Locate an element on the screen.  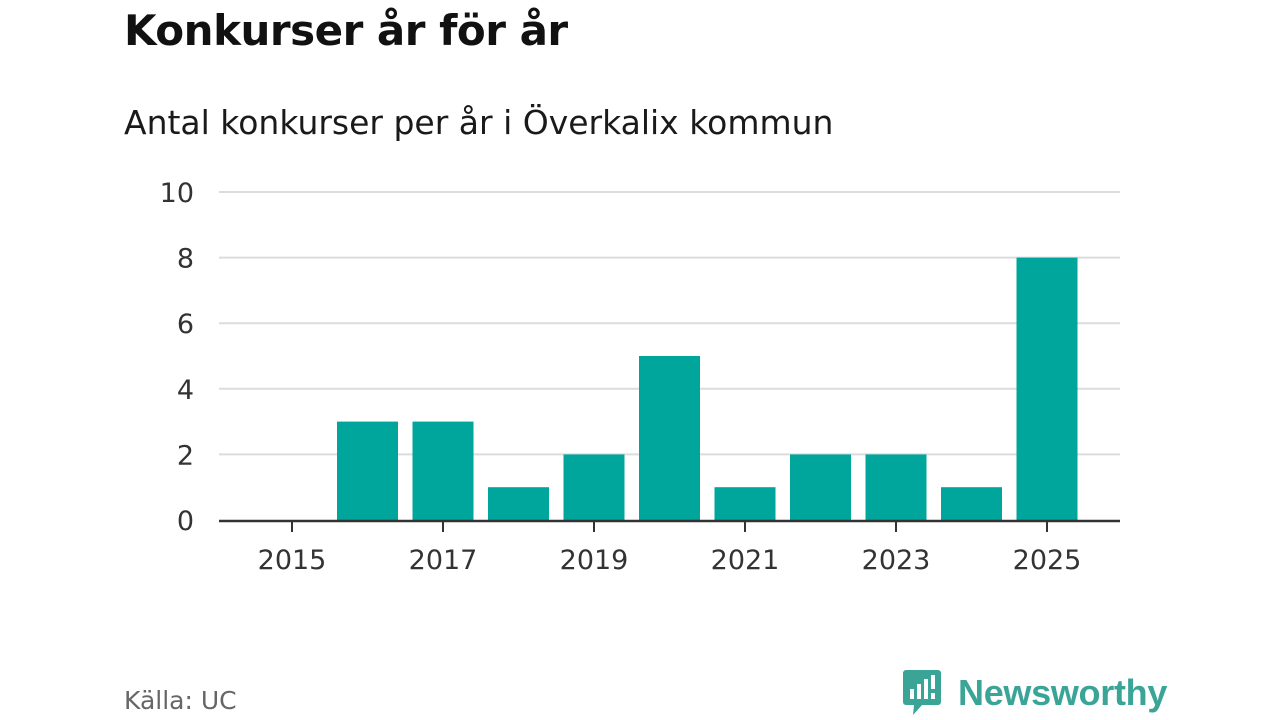
y-tick-label: 2 is located at coordinates (185, 455).